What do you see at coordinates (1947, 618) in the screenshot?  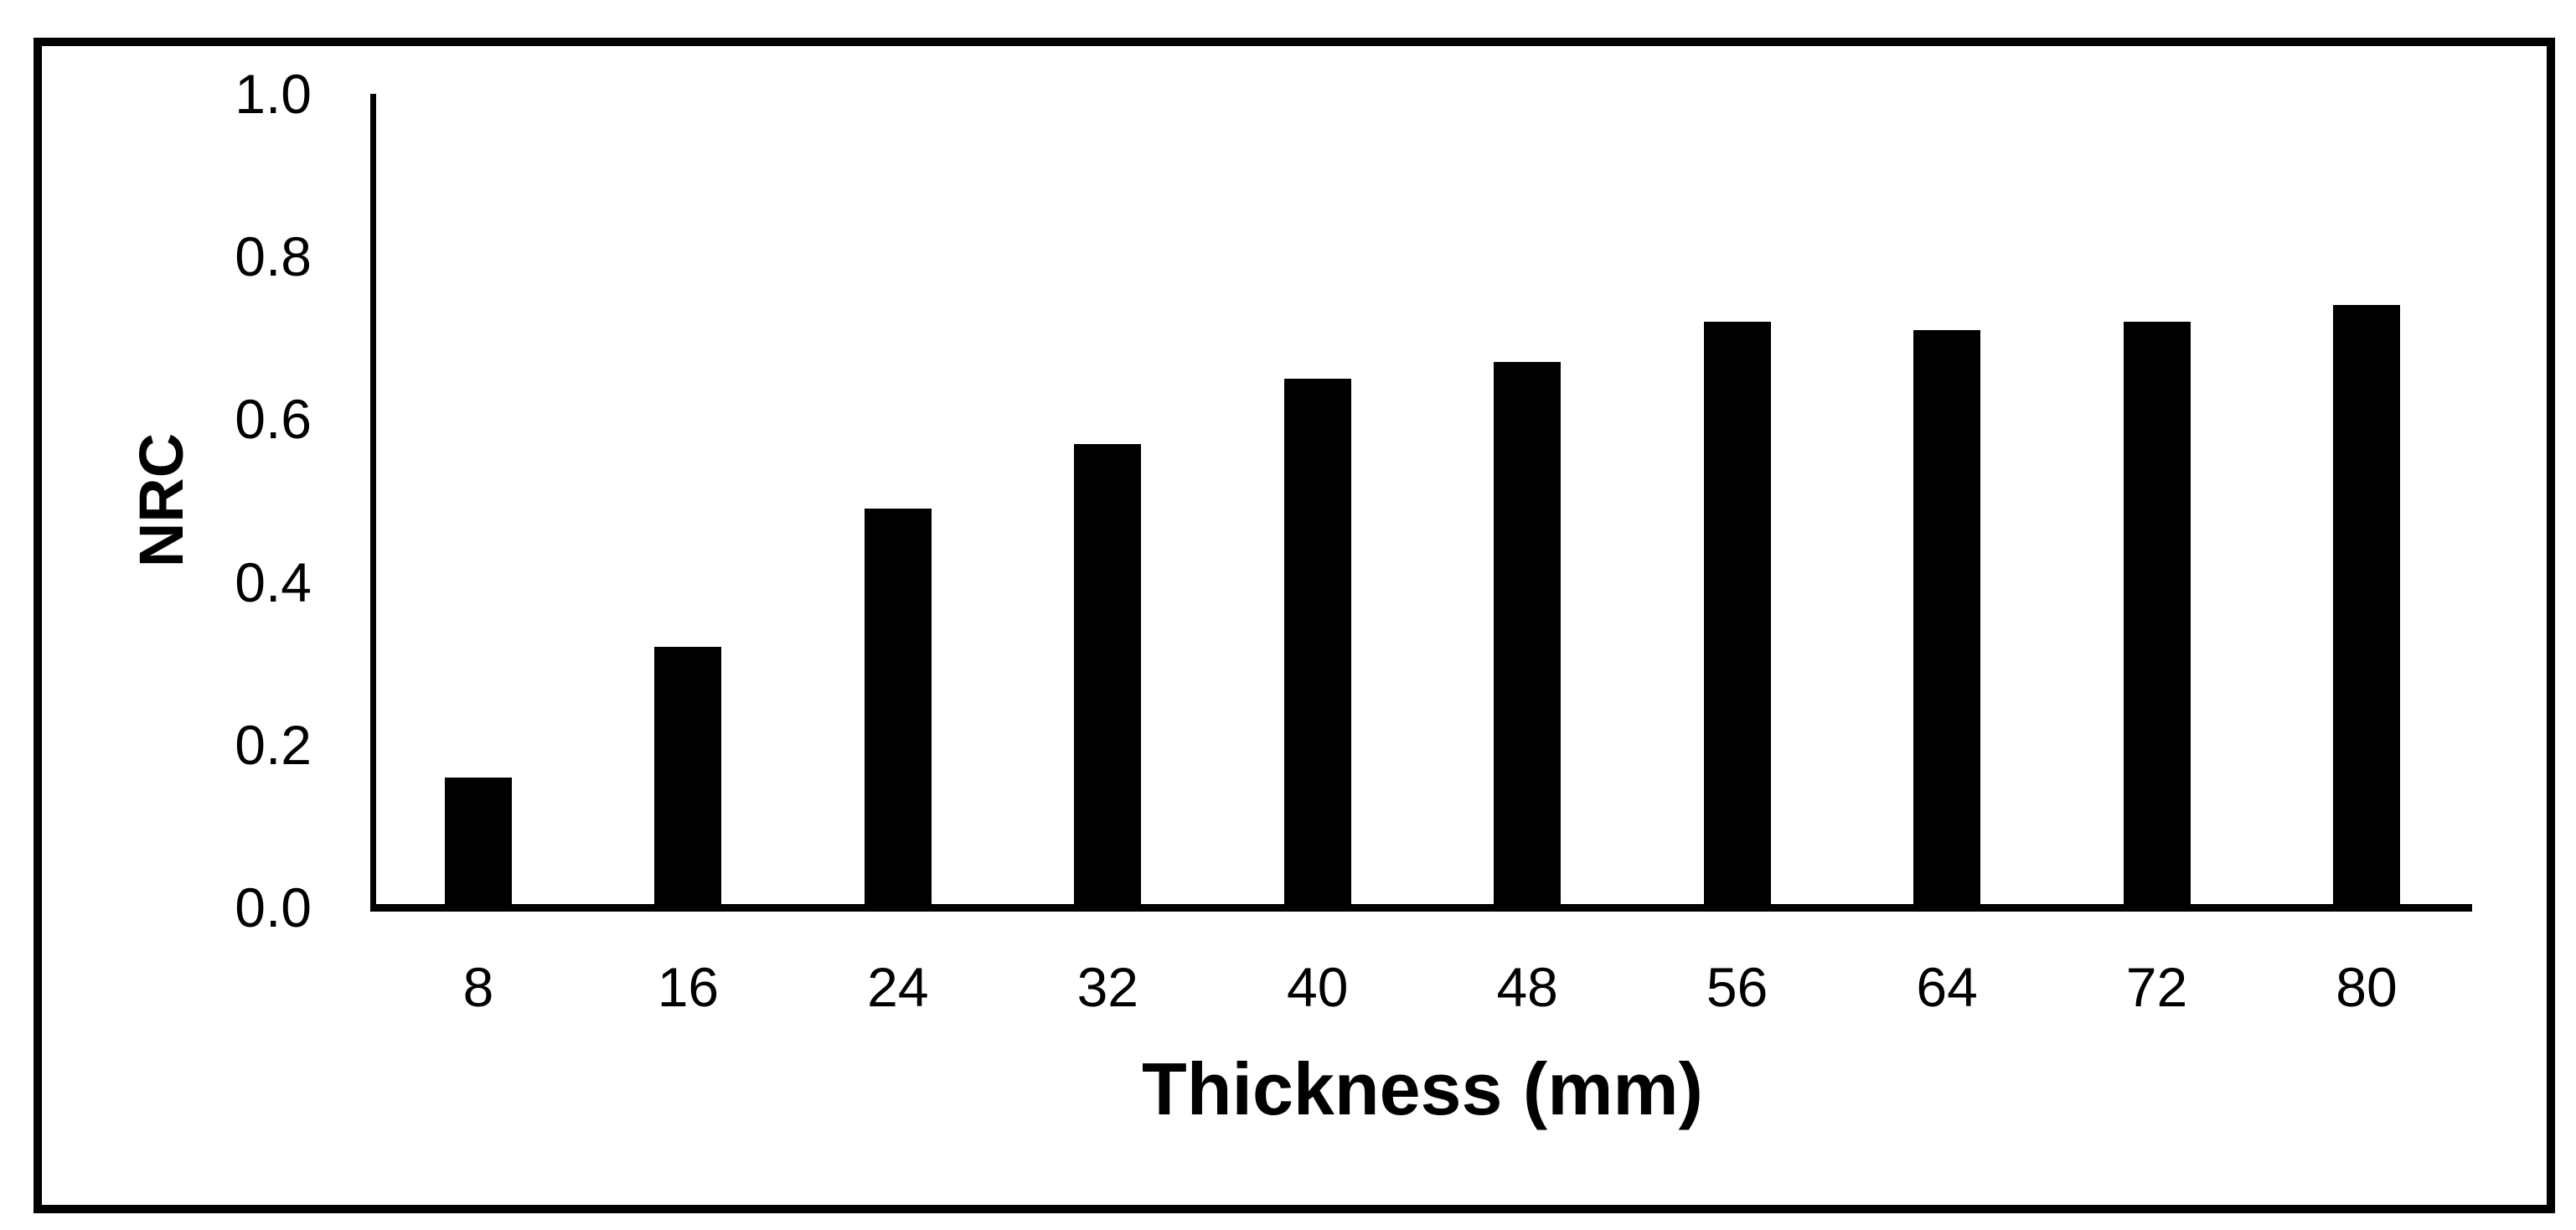 I see `bar-64mm` at bounding box center [1947, 618].